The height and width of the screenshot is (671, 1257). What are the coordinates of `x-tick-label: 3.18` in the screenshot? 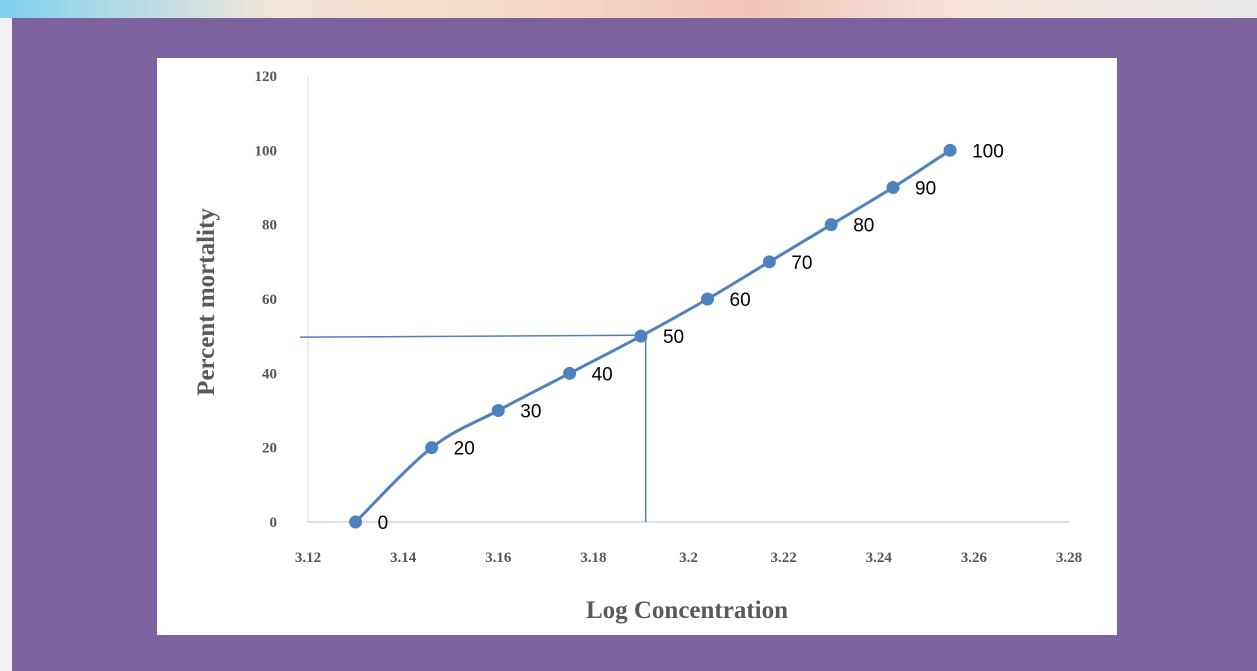 It's located at (593, 558).